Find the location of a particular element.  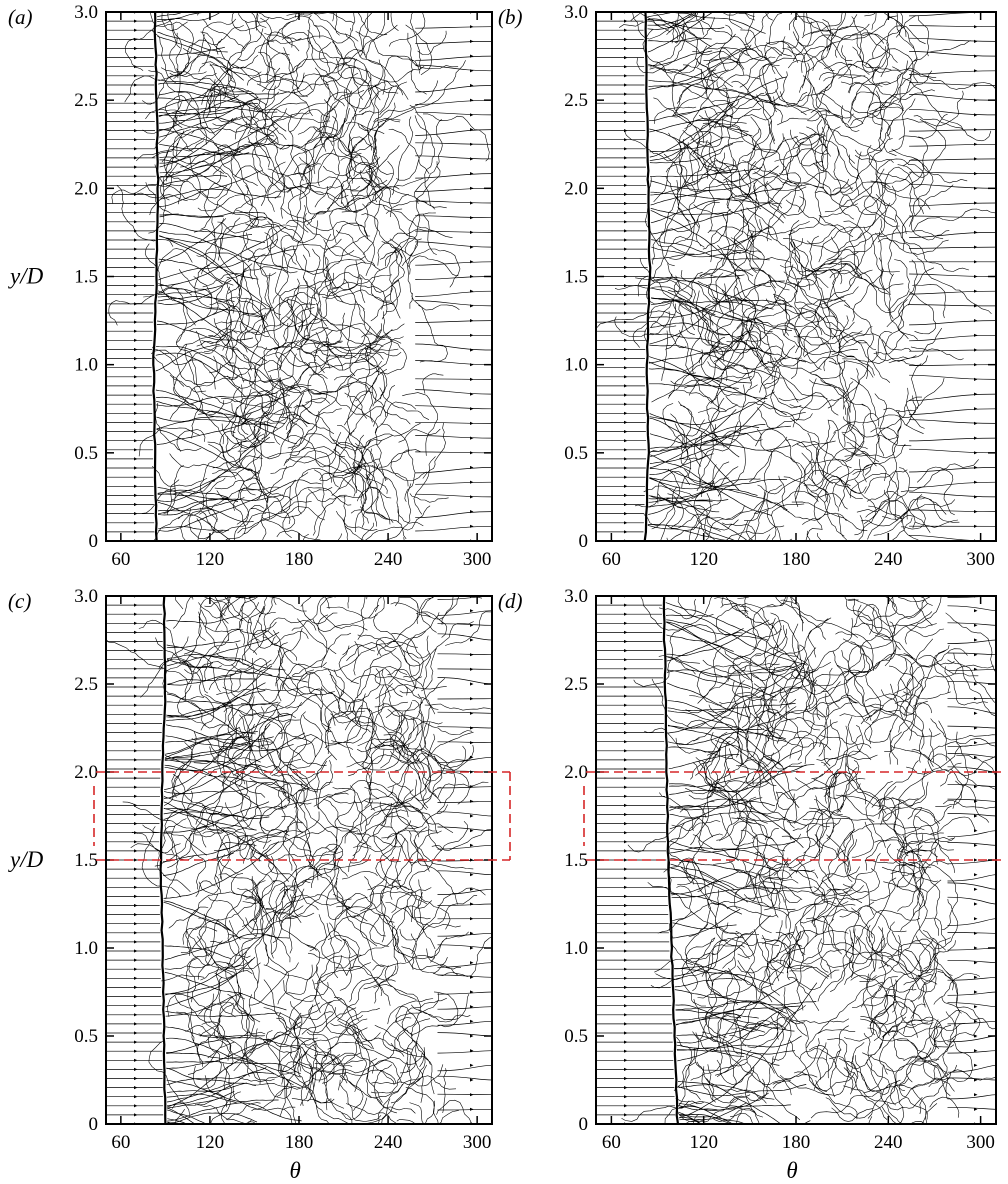

panel-label: (d) is located at coordinates (510, 601).